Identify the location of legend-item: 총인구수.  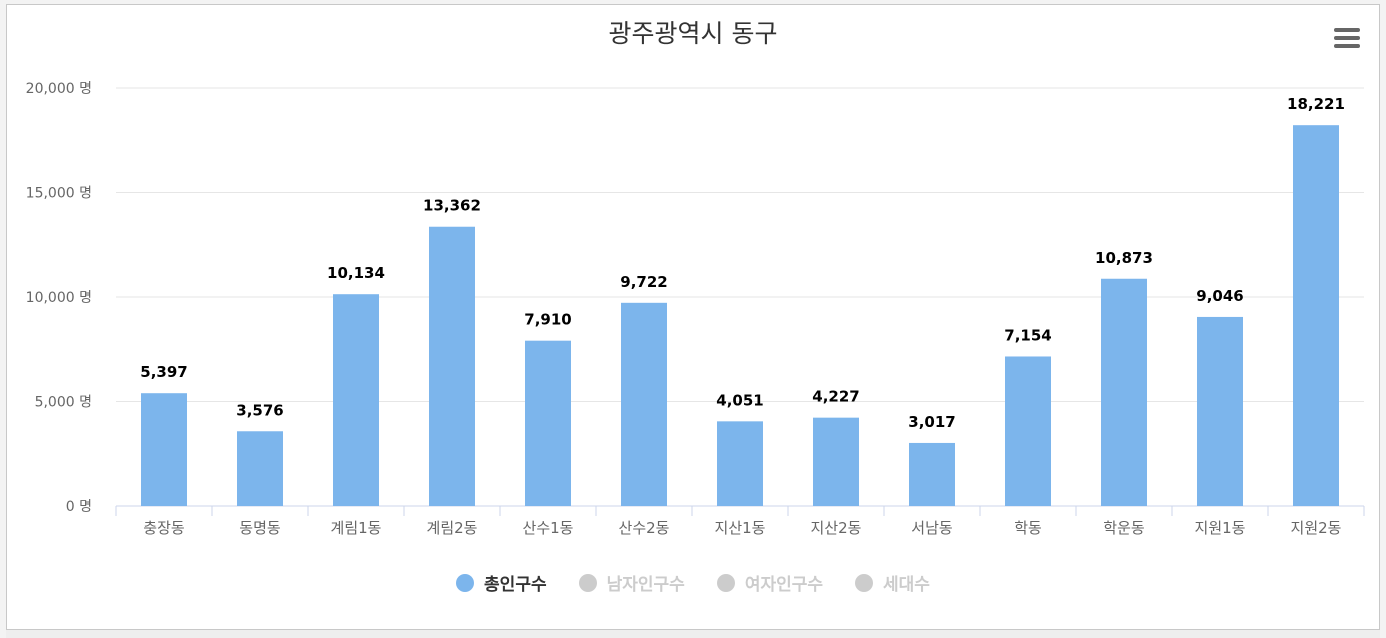
(501, 582).